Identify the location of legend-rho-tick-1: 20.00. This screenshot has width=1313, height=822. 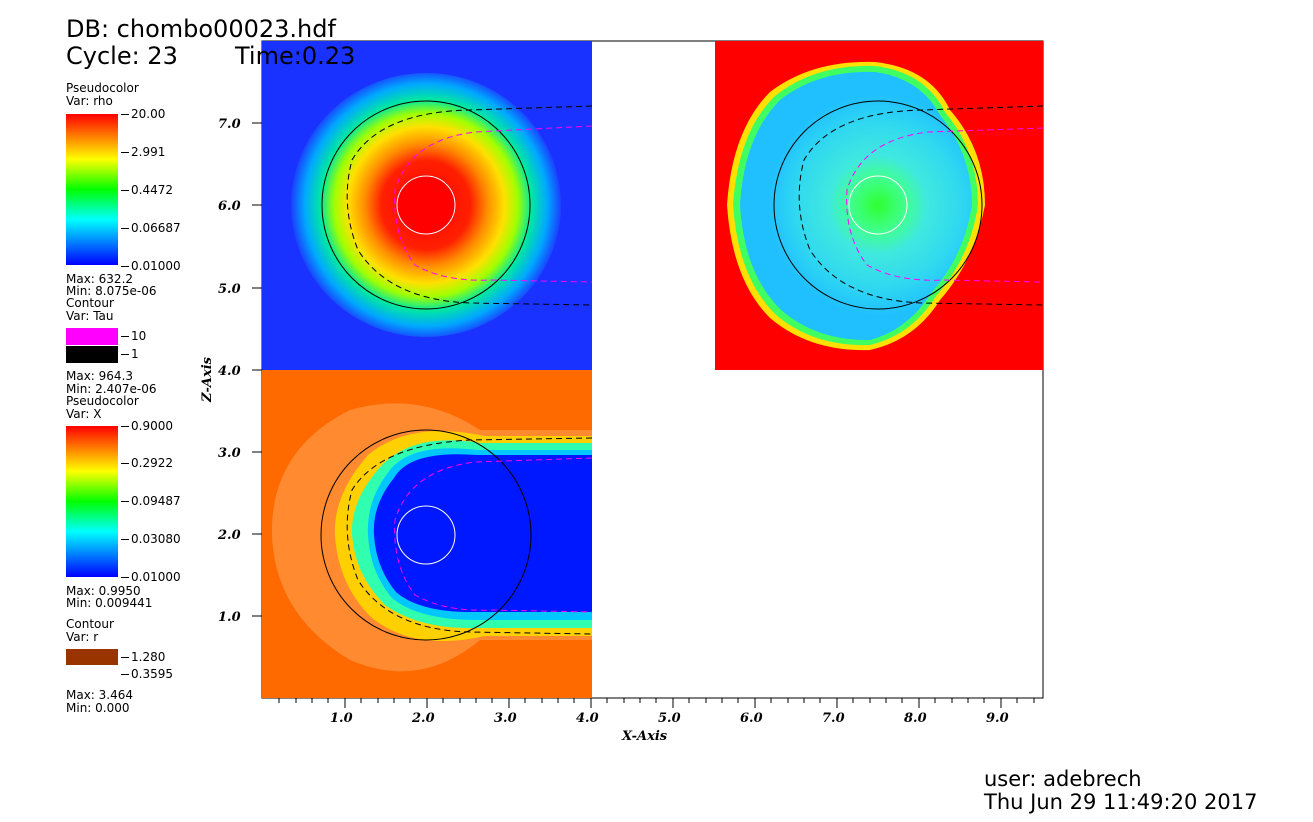
(143, 114).